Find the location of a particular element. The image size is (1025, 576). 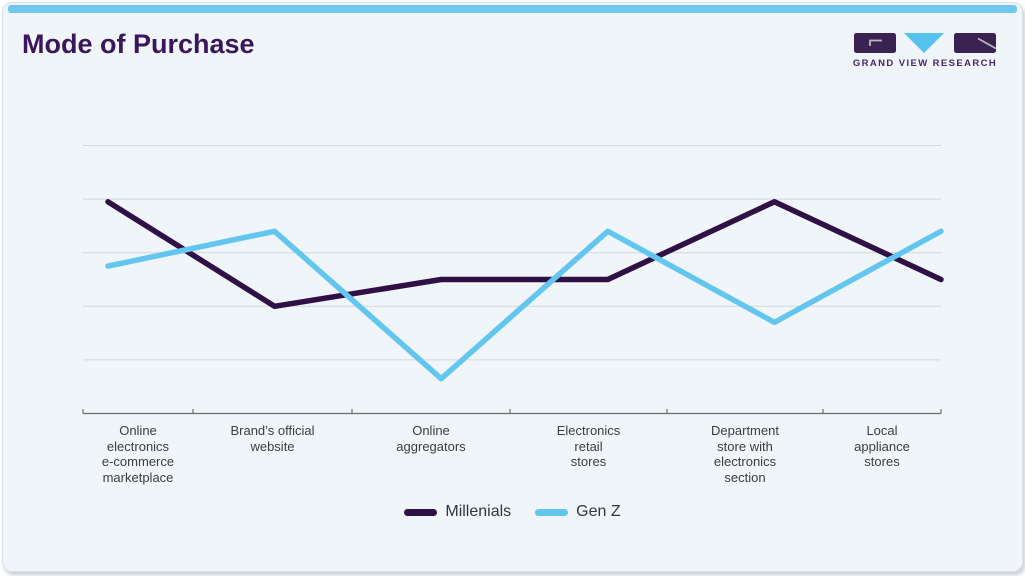

gvr-monogram-icon is located at coordinates (925, 43).